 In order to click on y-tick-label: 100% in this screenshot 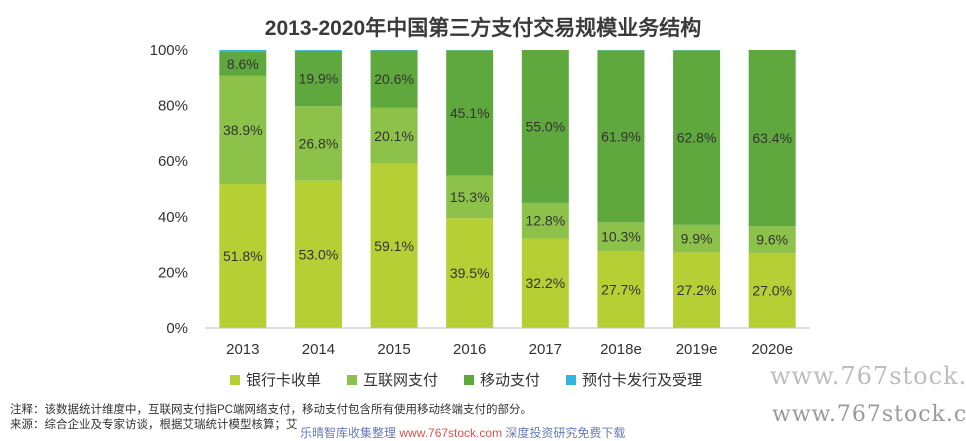, I will do `click(169, 50)`.